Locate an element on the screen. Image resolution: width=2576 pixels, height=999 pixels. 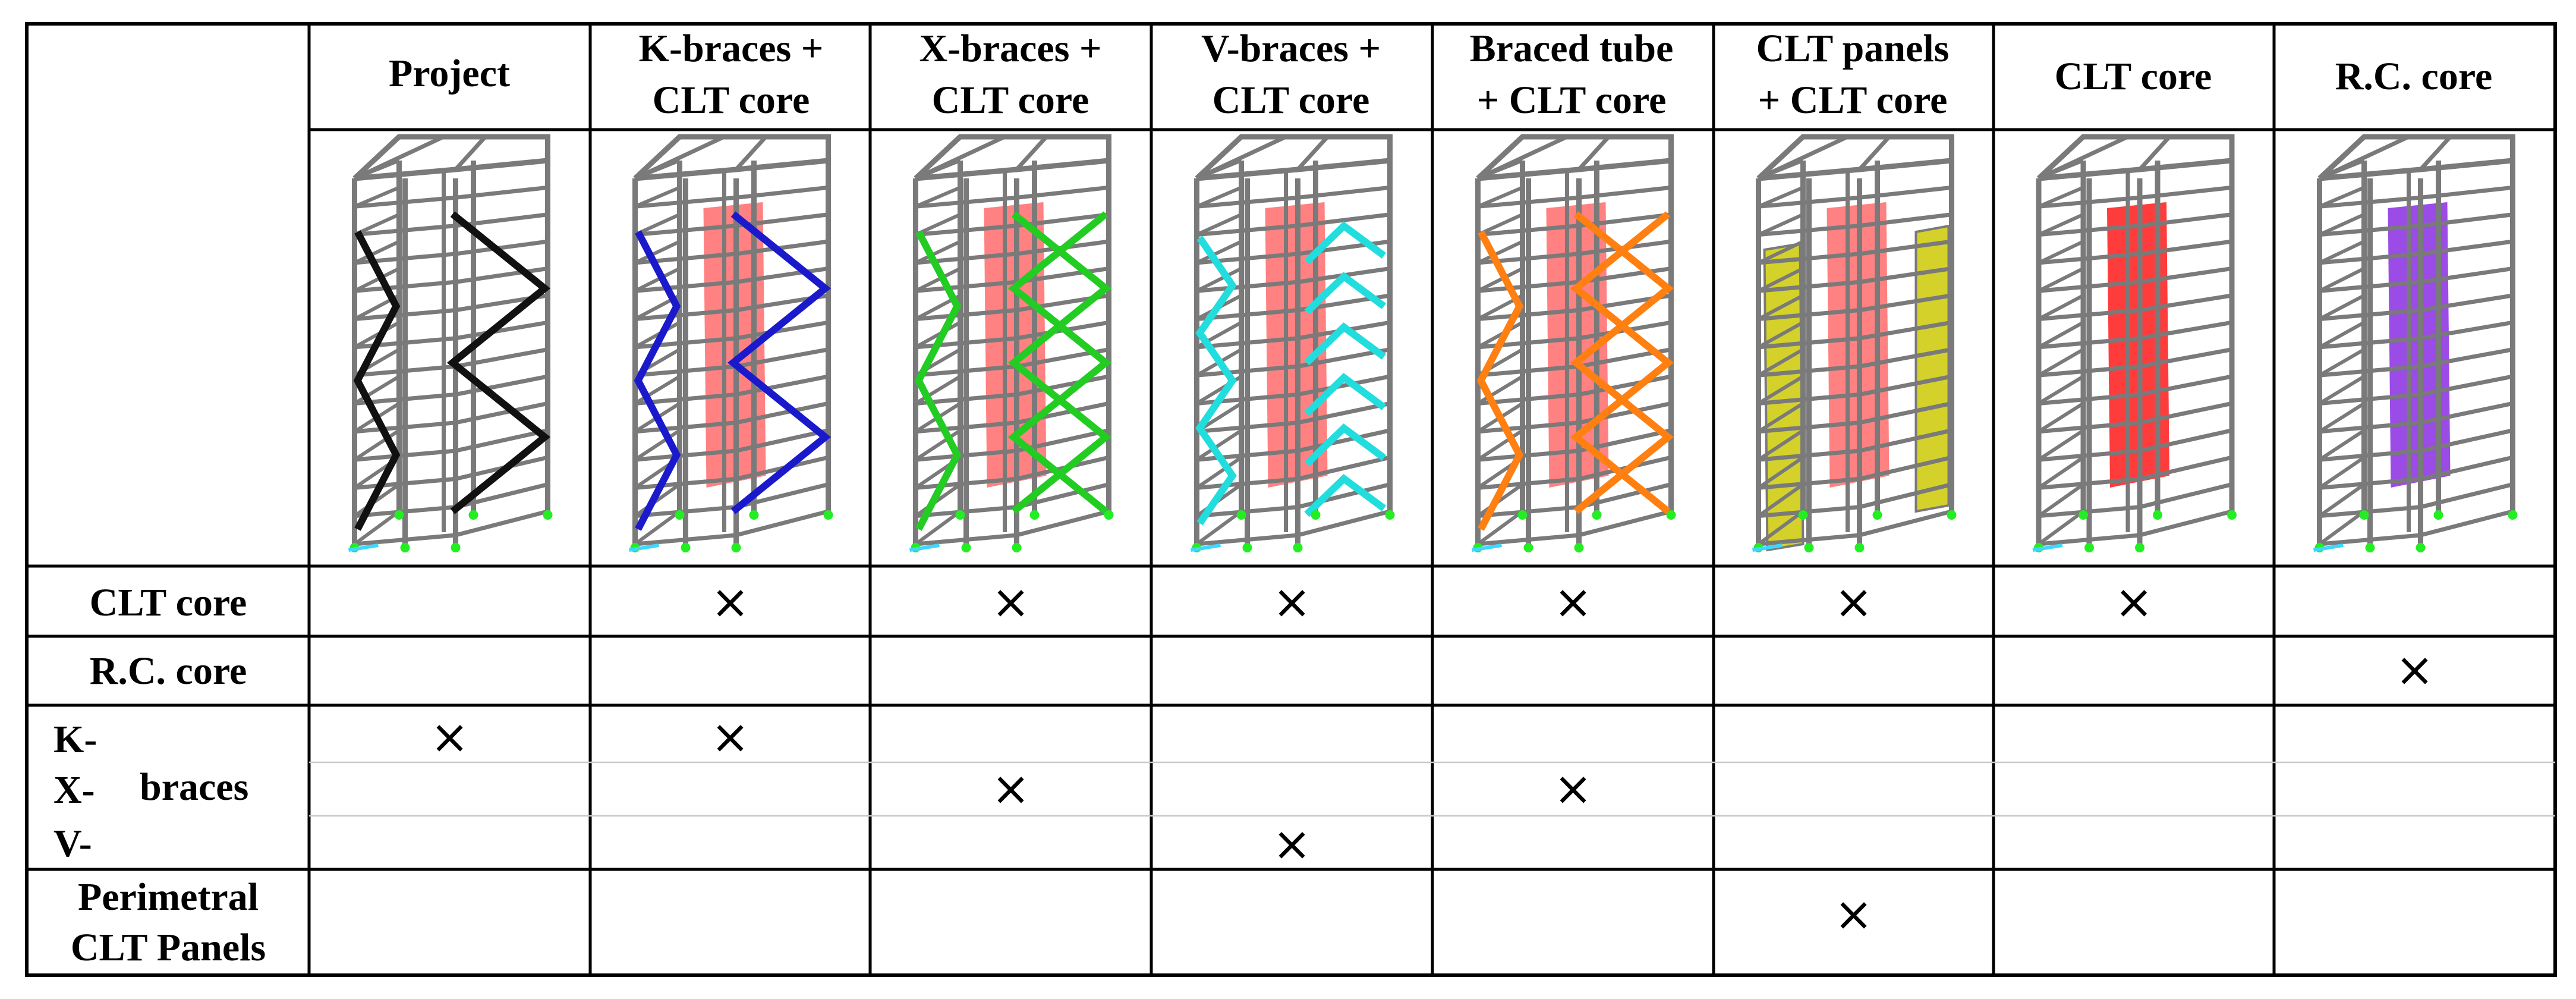
header-braced-tube-clt-core: Braced tube + CLT core is located at coordinates (1572, 74).